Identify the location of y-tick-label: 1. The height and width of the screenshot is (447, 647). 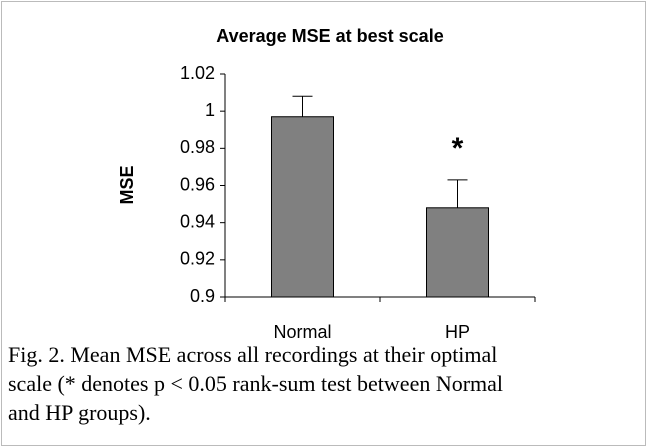
(210, 110).